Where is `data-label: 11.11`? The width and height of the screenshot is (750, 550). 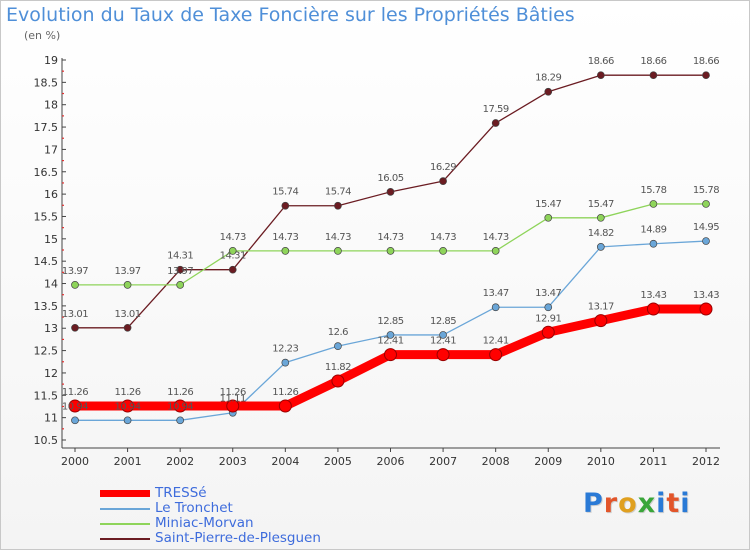
data-label: 11.11 is located at coordinates (233, 399).